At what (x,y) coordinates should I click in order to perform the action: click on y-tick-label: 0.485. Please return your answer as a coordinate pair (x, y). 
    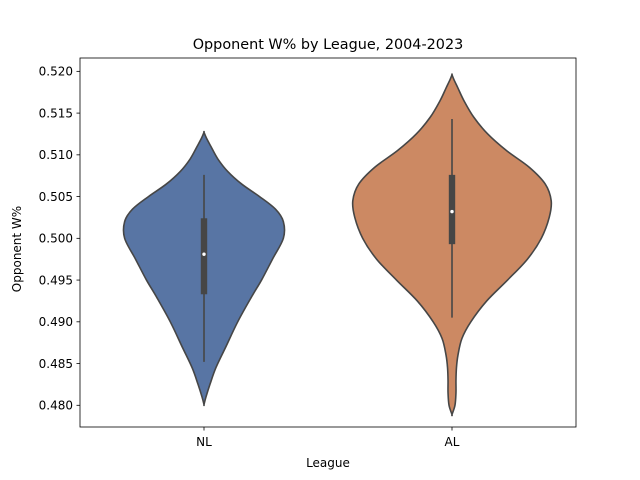
    Looking at the image, I should click on (56, 364).